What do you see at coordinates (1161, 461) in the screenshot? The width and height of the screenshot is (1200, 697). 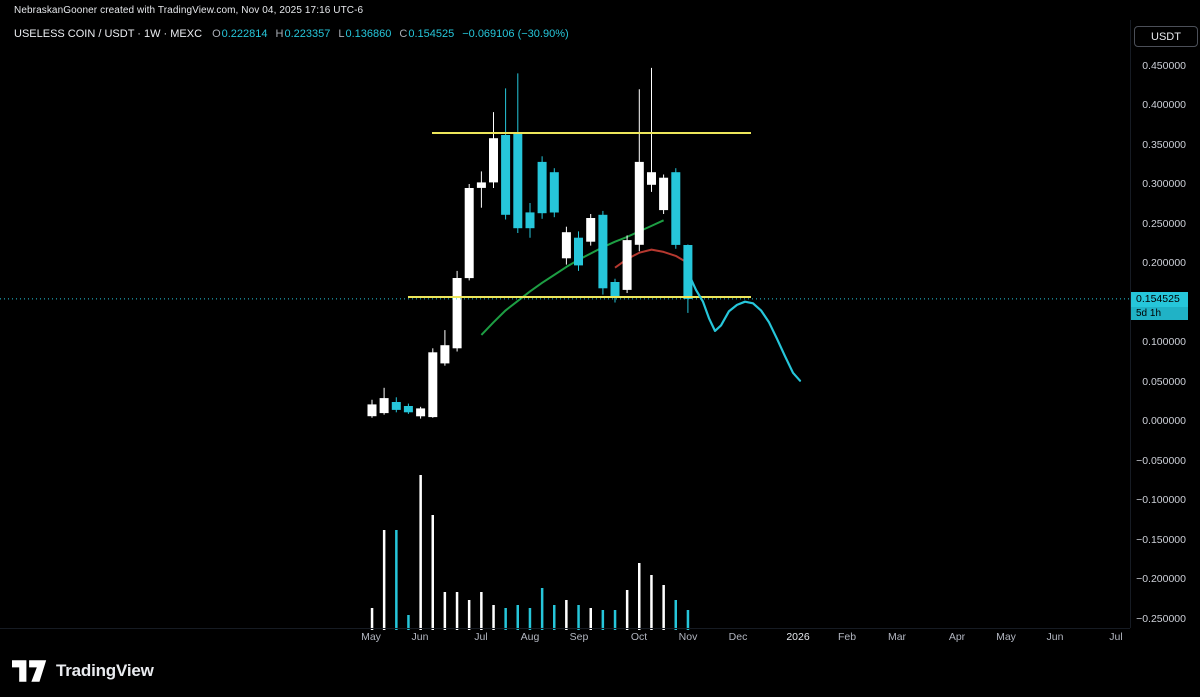 I see `price-tick-label: −0.050000` at bounding box center [1161, 461].